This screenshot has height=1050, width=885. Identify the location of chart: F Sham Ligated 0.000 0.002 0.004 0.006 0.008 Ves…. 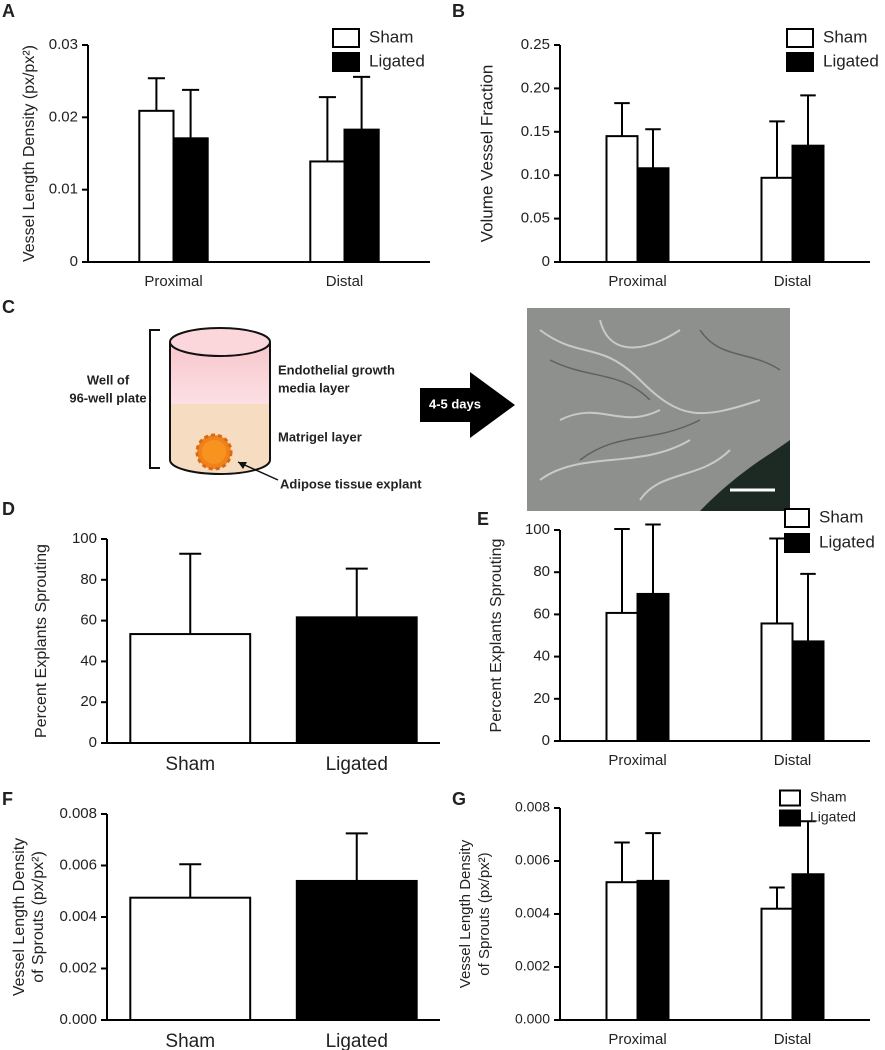
(221, 919).